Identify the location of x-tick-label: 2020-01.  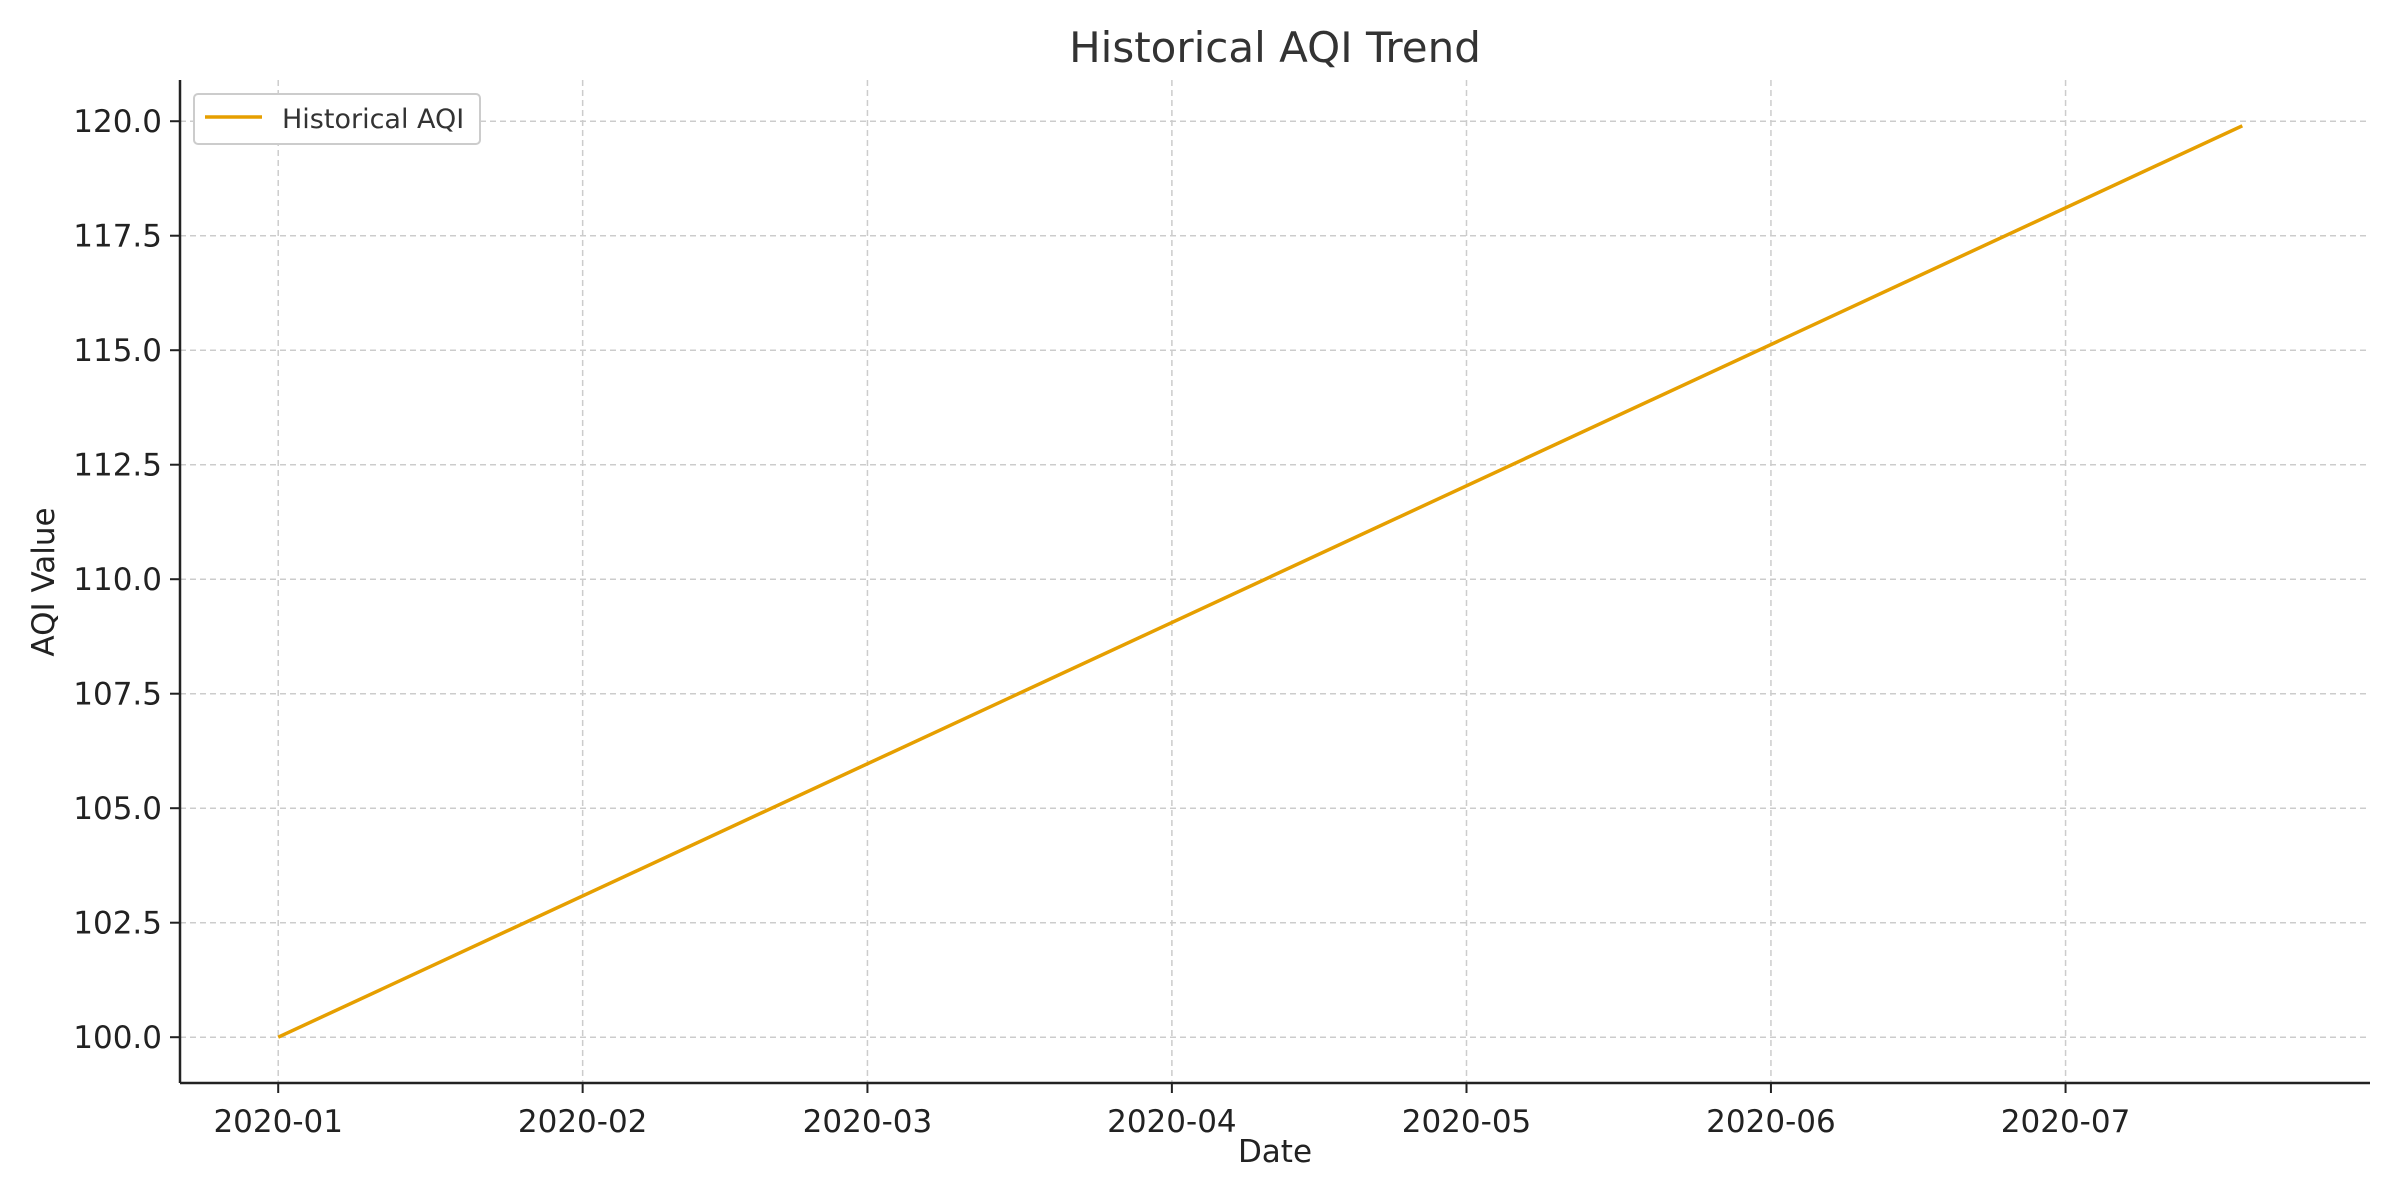
(278, 1122).